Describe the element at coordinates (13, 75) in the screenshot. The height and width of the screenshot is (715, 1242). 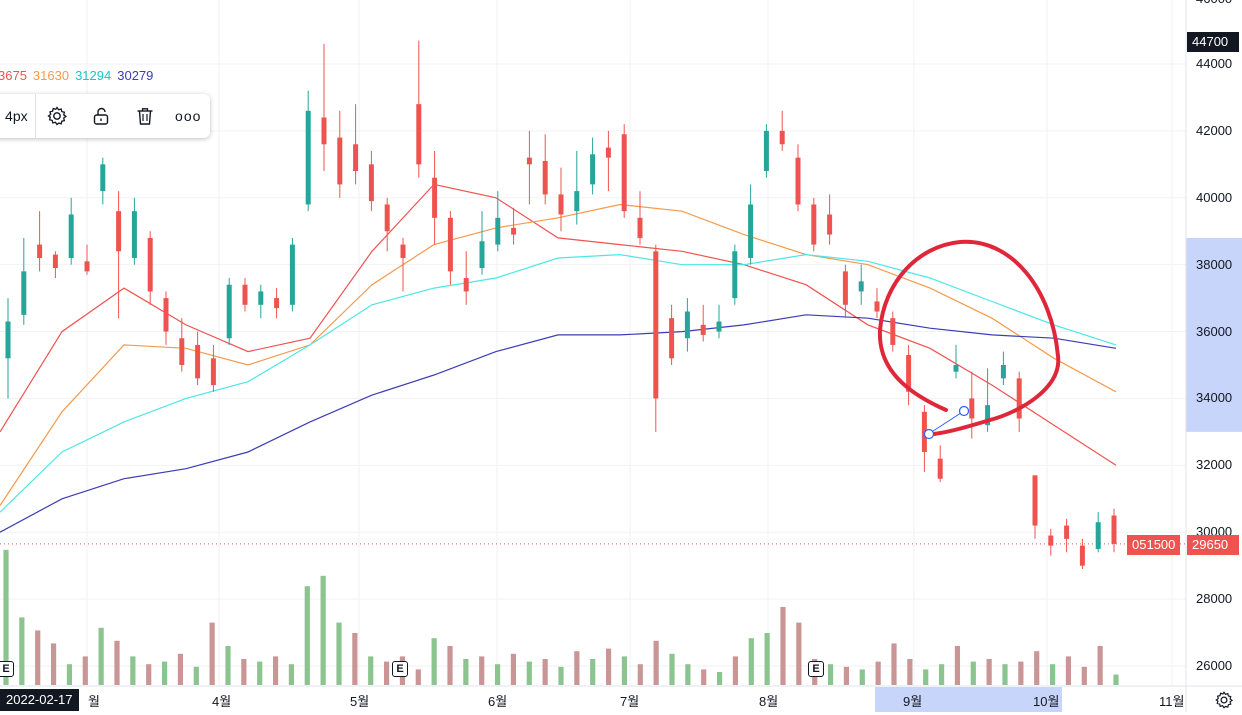
I see `ma-label-1: 3675` at that location.